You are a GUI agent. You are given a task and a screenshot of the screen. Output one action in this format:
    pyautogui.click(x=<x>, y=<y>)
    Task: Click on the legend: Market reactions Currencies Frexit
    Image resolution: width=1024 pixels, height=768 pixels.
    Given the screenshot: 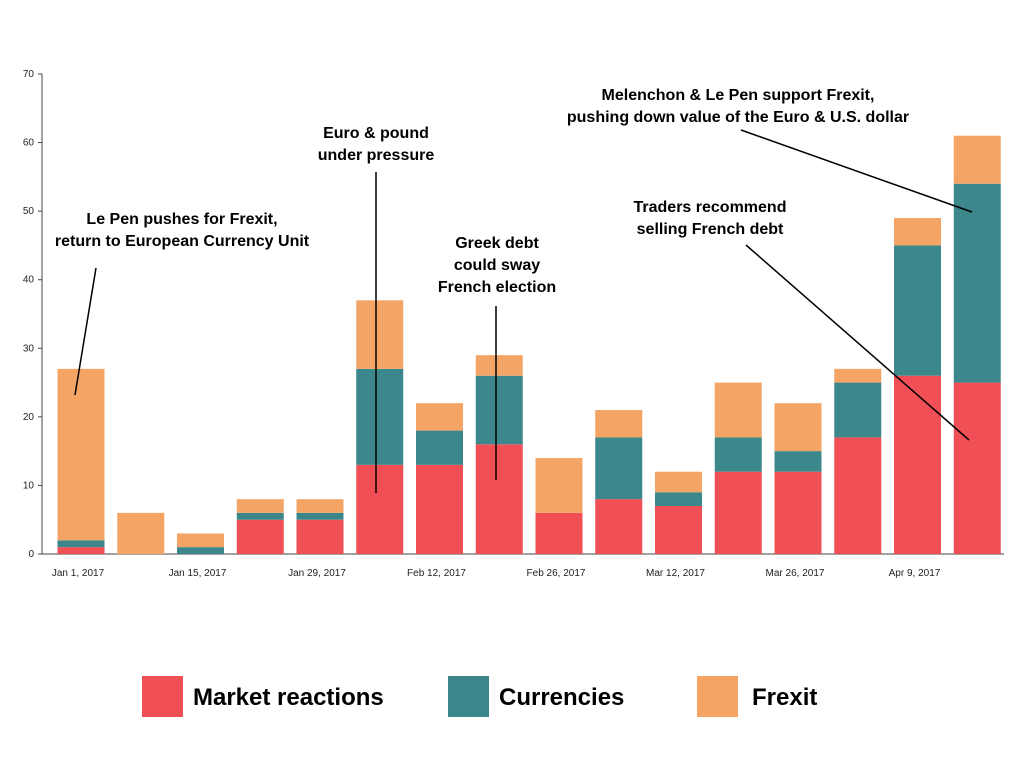 What is the action you would take?
    pyautogui.click(x=479, y=696)
    